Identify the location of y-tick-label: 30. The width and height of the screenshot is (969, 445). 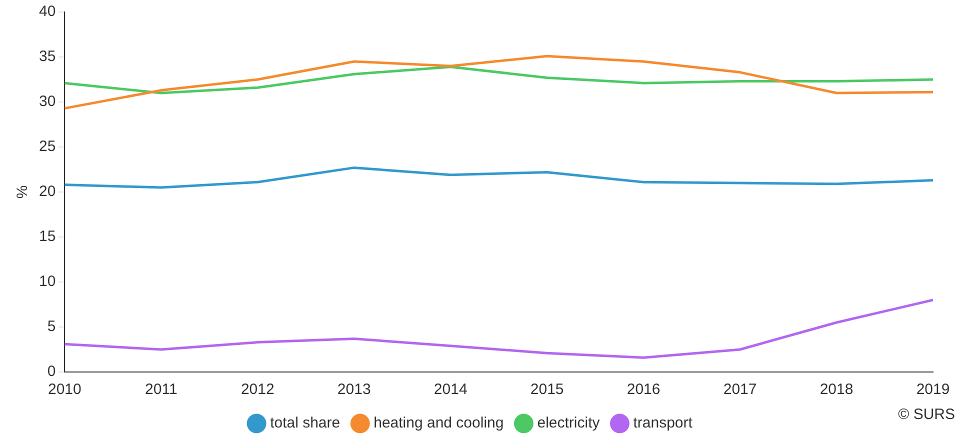
(47, 101).